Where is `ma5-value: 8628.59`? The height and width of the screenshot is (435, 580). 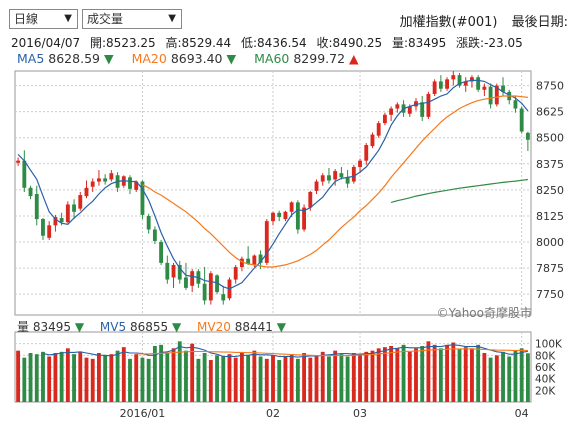 ma5-value: 8628.59 is located at coordinates (74, 58).